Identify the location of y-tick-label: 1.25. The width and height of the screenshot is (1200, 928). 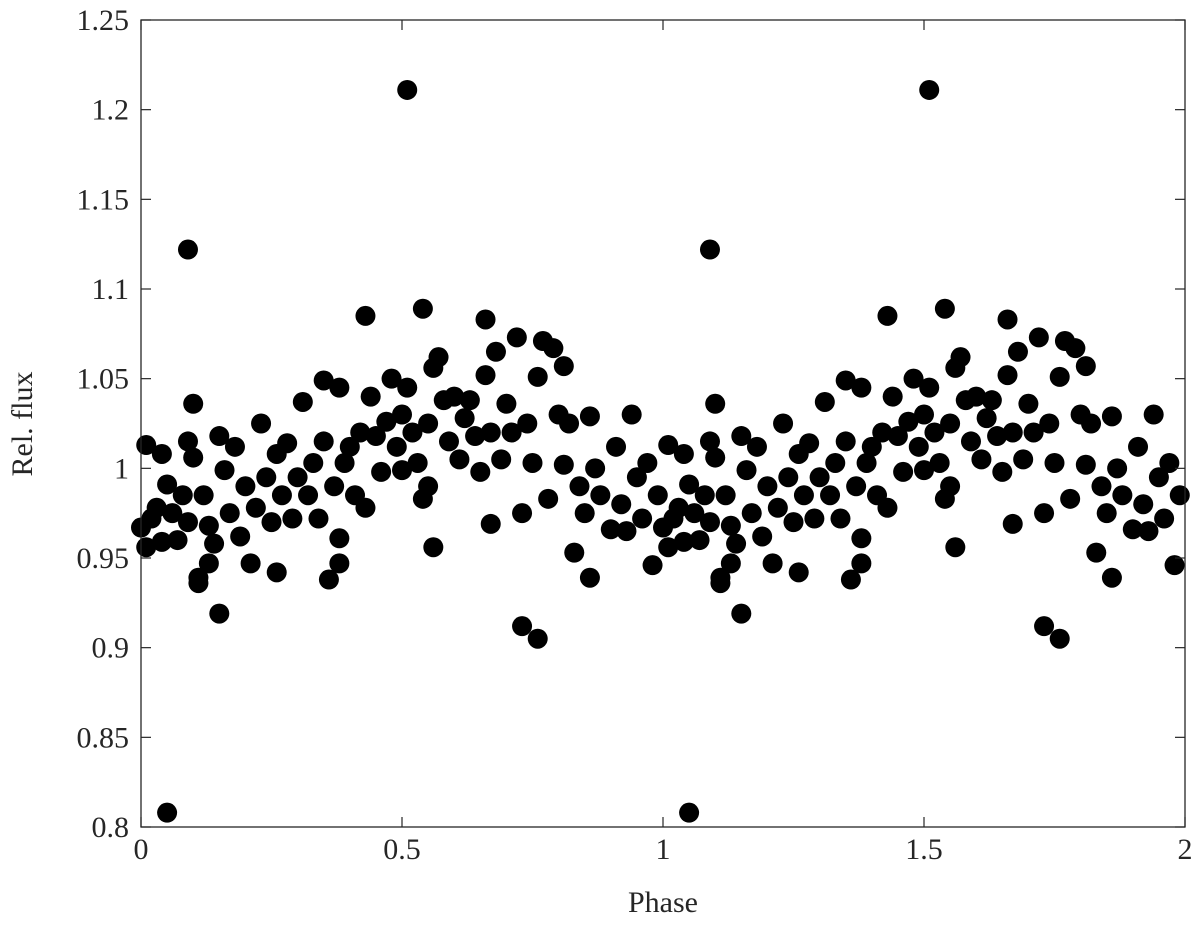
(103, 20).